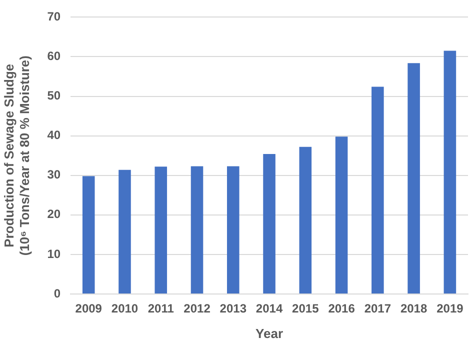 This screenshot has width=472, height=342. I want to click on x-tick-label: 2013, so click(233, 309).